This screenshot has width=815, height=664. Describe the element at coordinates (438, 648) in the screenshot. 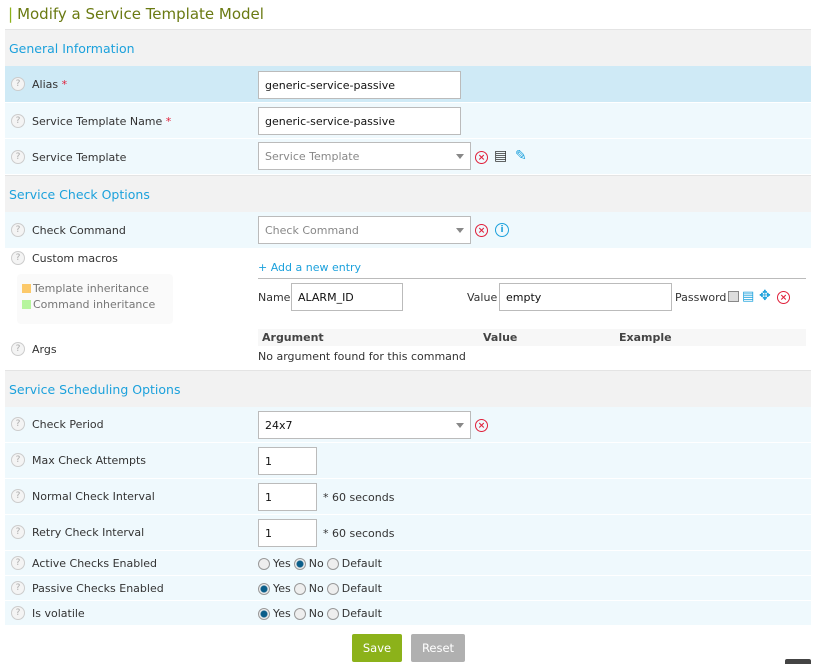

I see `reset-button: Reset` at that location.